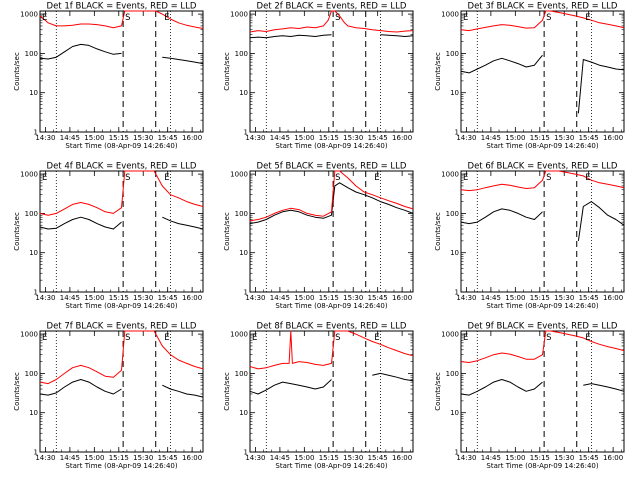  Describe the element at coordinates (543, 7) in the screenshot. I see `panel-title: Det 3f BLACK = Events, RED = LLD` at that location.